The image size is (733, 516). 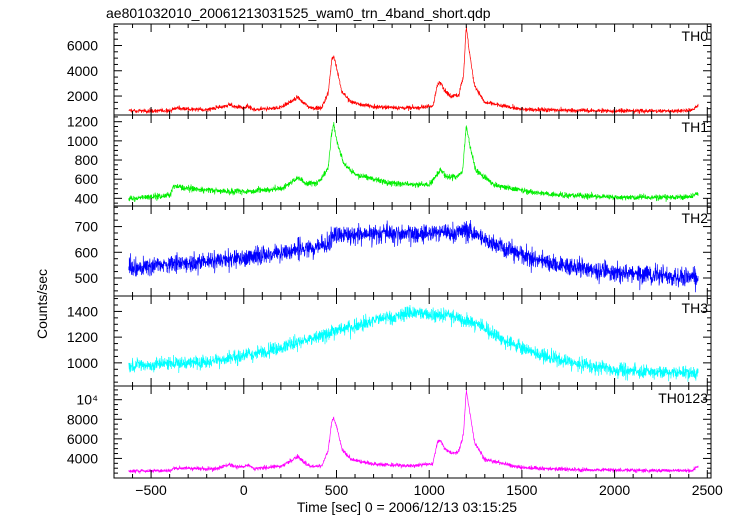 I want to click on y-tick-label: 2000, so click(x=82, y=96).